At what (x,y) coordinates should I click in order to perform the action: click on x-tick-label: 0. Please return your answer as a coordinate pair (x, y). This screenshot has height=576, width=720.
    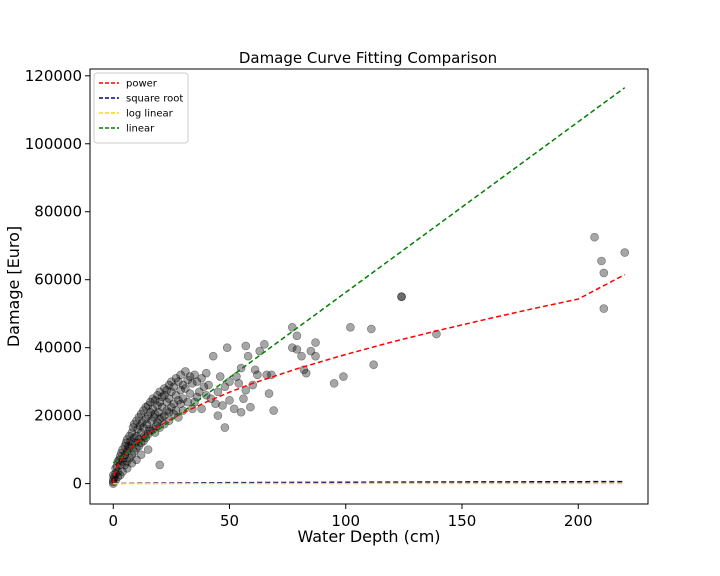
    Looking at the image, I should click on (113, 521).